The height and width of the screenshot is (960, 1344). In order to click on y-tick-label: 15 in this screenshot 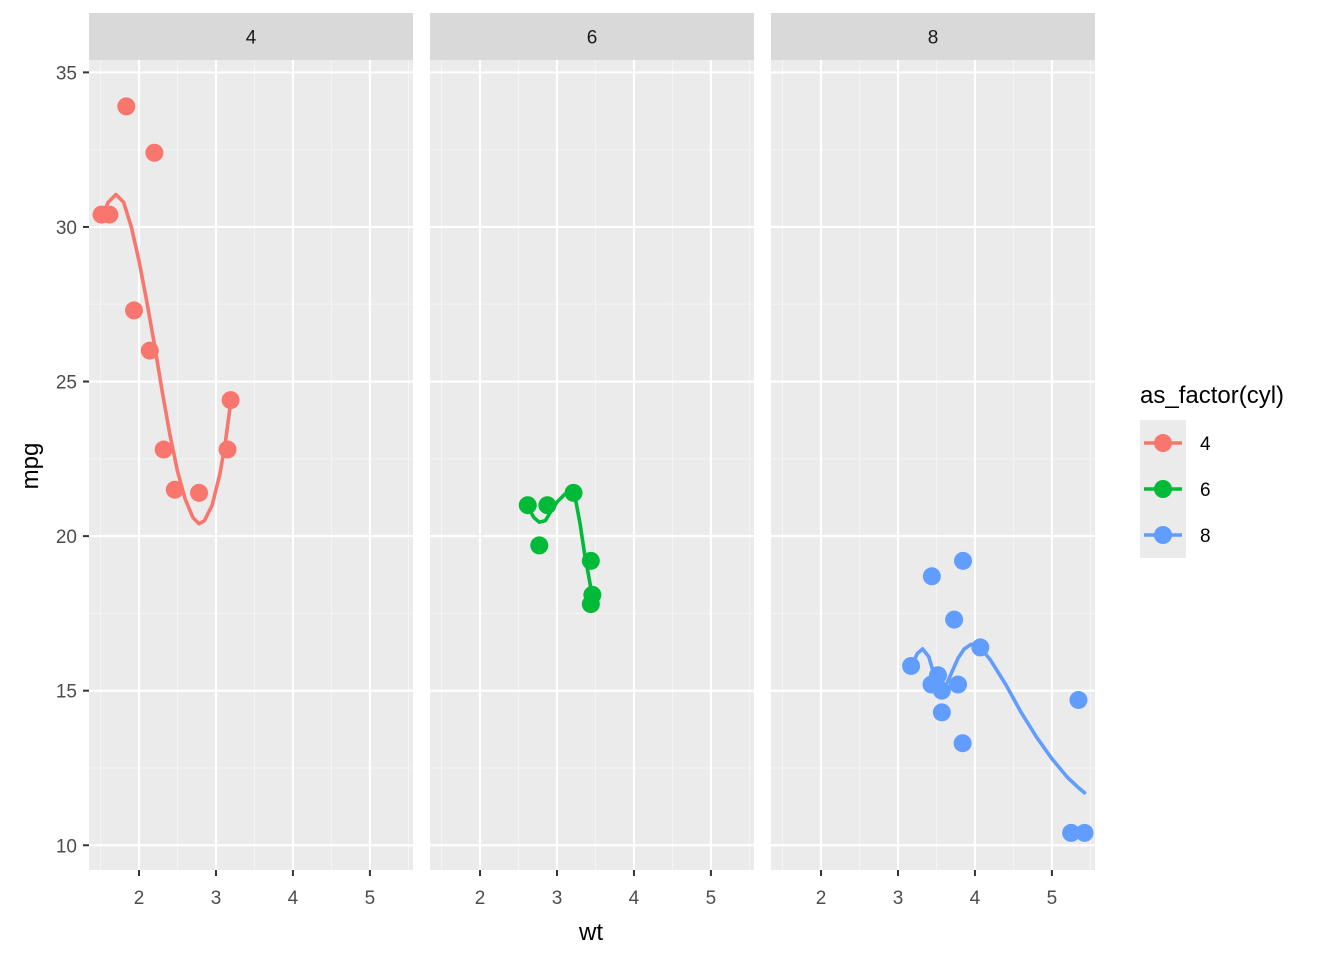, I will do `click(66, 692)`.